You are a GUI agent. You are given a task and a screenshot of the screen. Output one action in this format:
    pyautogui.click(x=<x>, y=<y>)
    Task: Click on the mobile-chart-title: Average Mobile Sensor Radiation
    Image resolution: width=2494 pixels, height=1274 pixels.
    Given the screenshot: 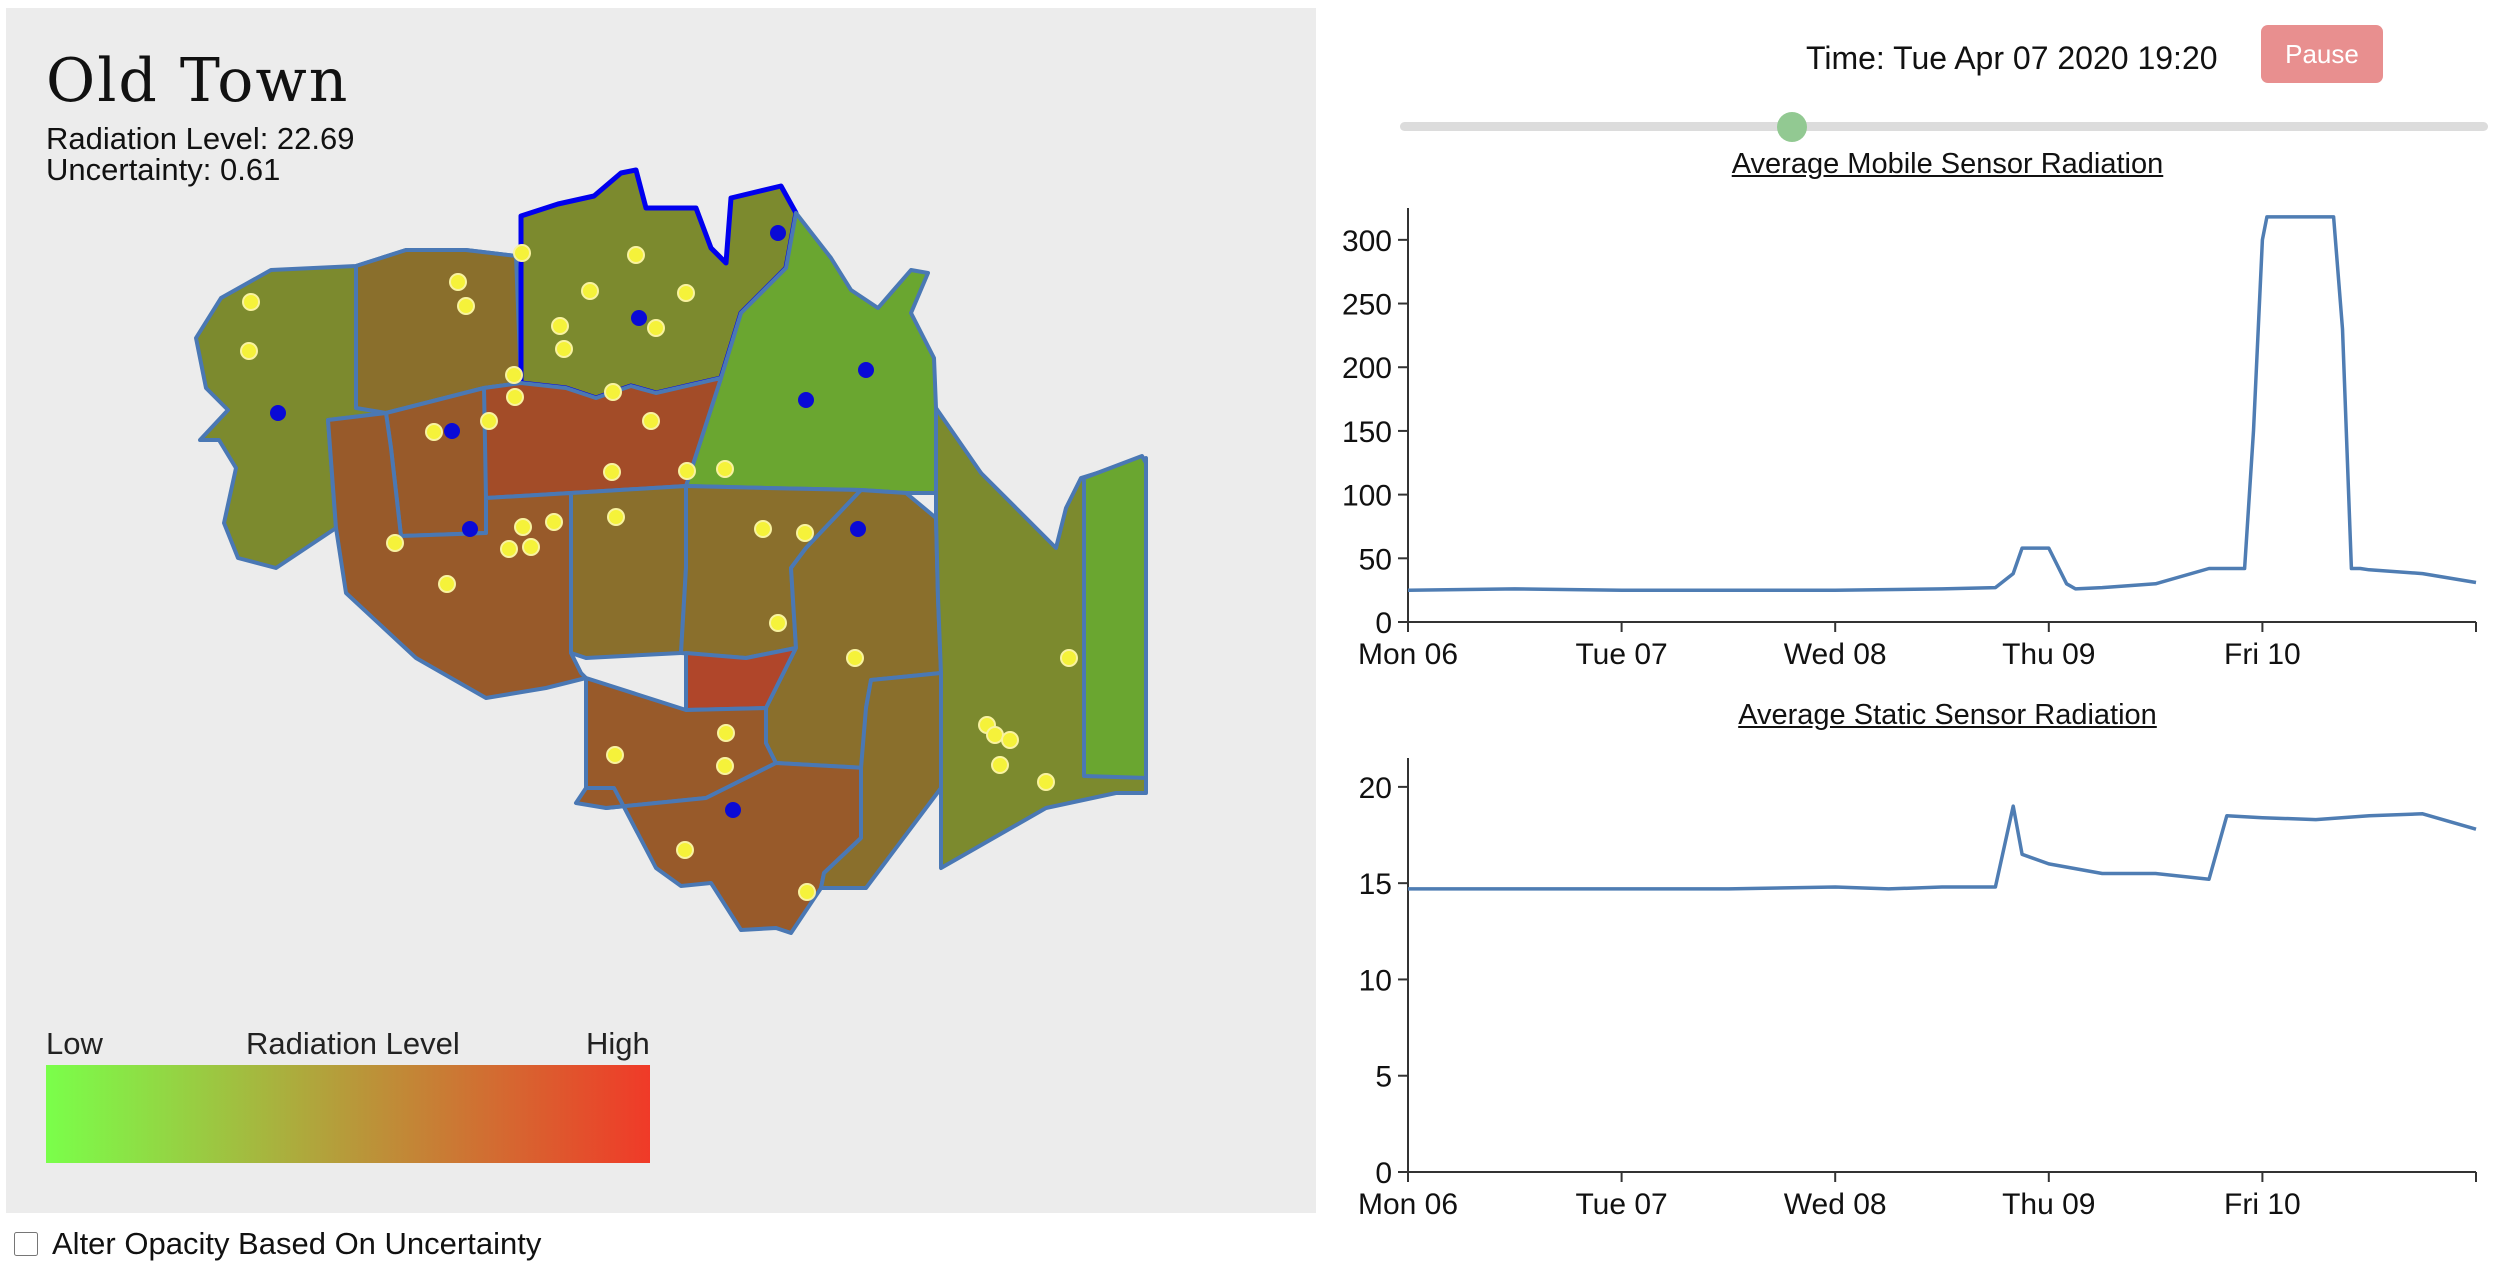 What is the action you would take?
    pyautogui.click(x=1947, y=164)
    